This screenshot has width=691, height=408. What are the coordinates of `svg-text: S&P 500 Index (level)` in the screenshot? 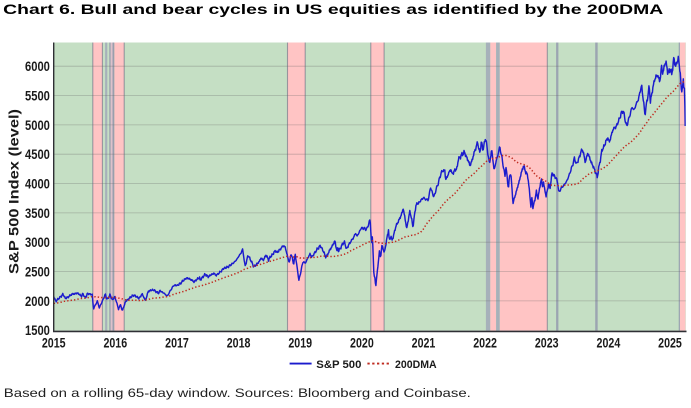 It's located at (15, 191).